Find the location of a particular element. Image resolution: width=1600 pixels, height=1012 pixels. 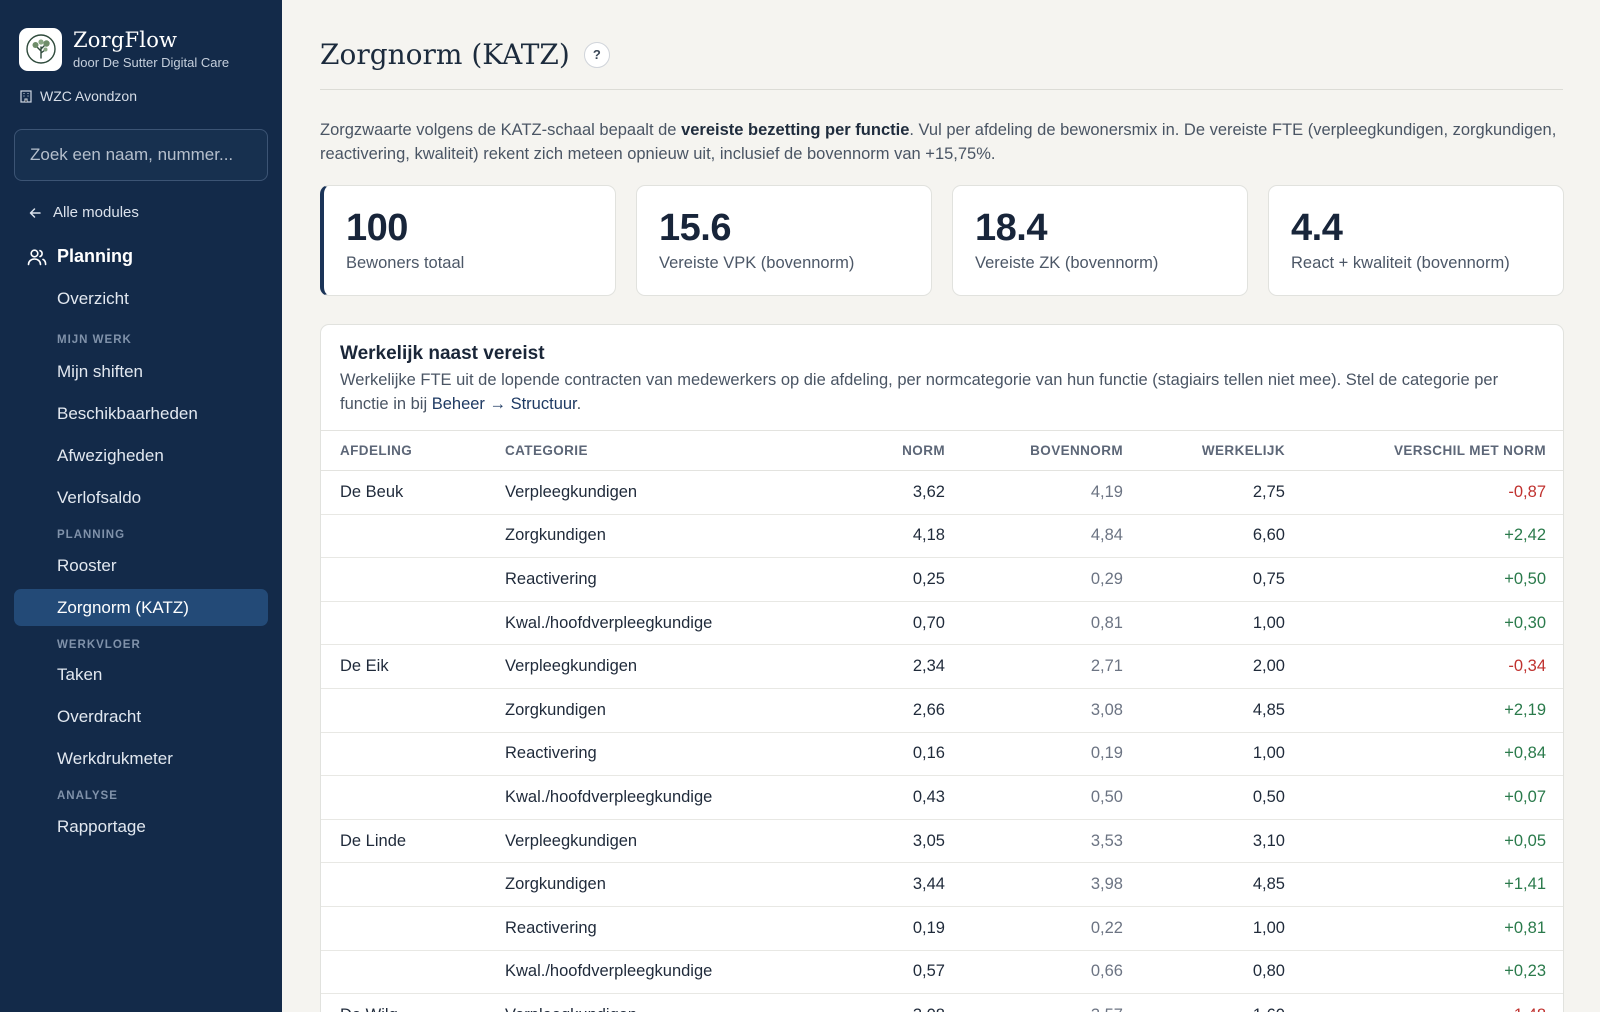

cell-verschil: +0,81 is located at coordinates (1525, 927).